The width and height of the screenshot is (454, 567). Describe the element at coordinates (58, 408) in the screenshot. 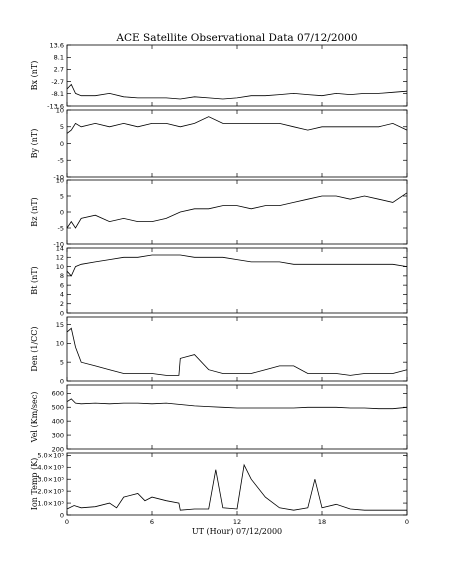

I see `y-tick-label: 500` at that location.